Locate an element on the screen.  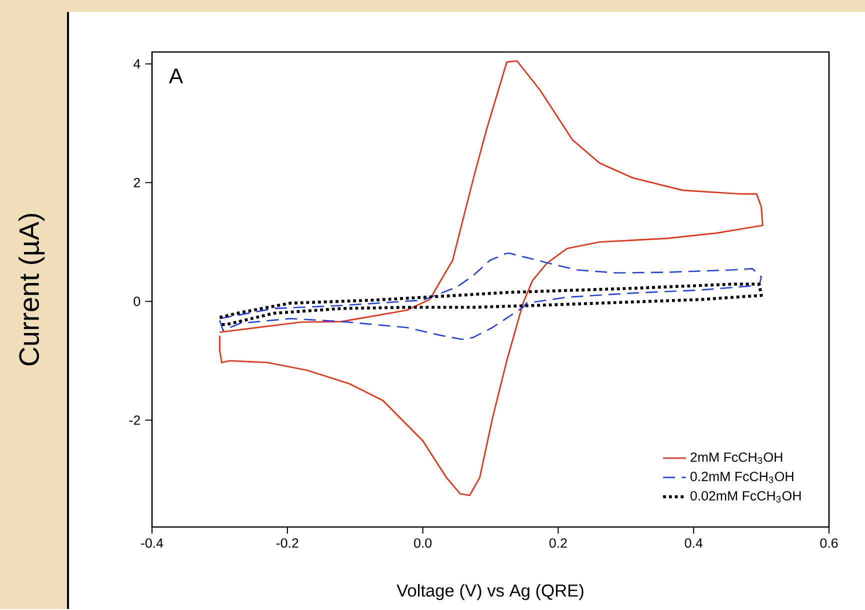
x-axis-title: Voltage (V) vs Ag (QRE) is located at coordinates (490, 592).